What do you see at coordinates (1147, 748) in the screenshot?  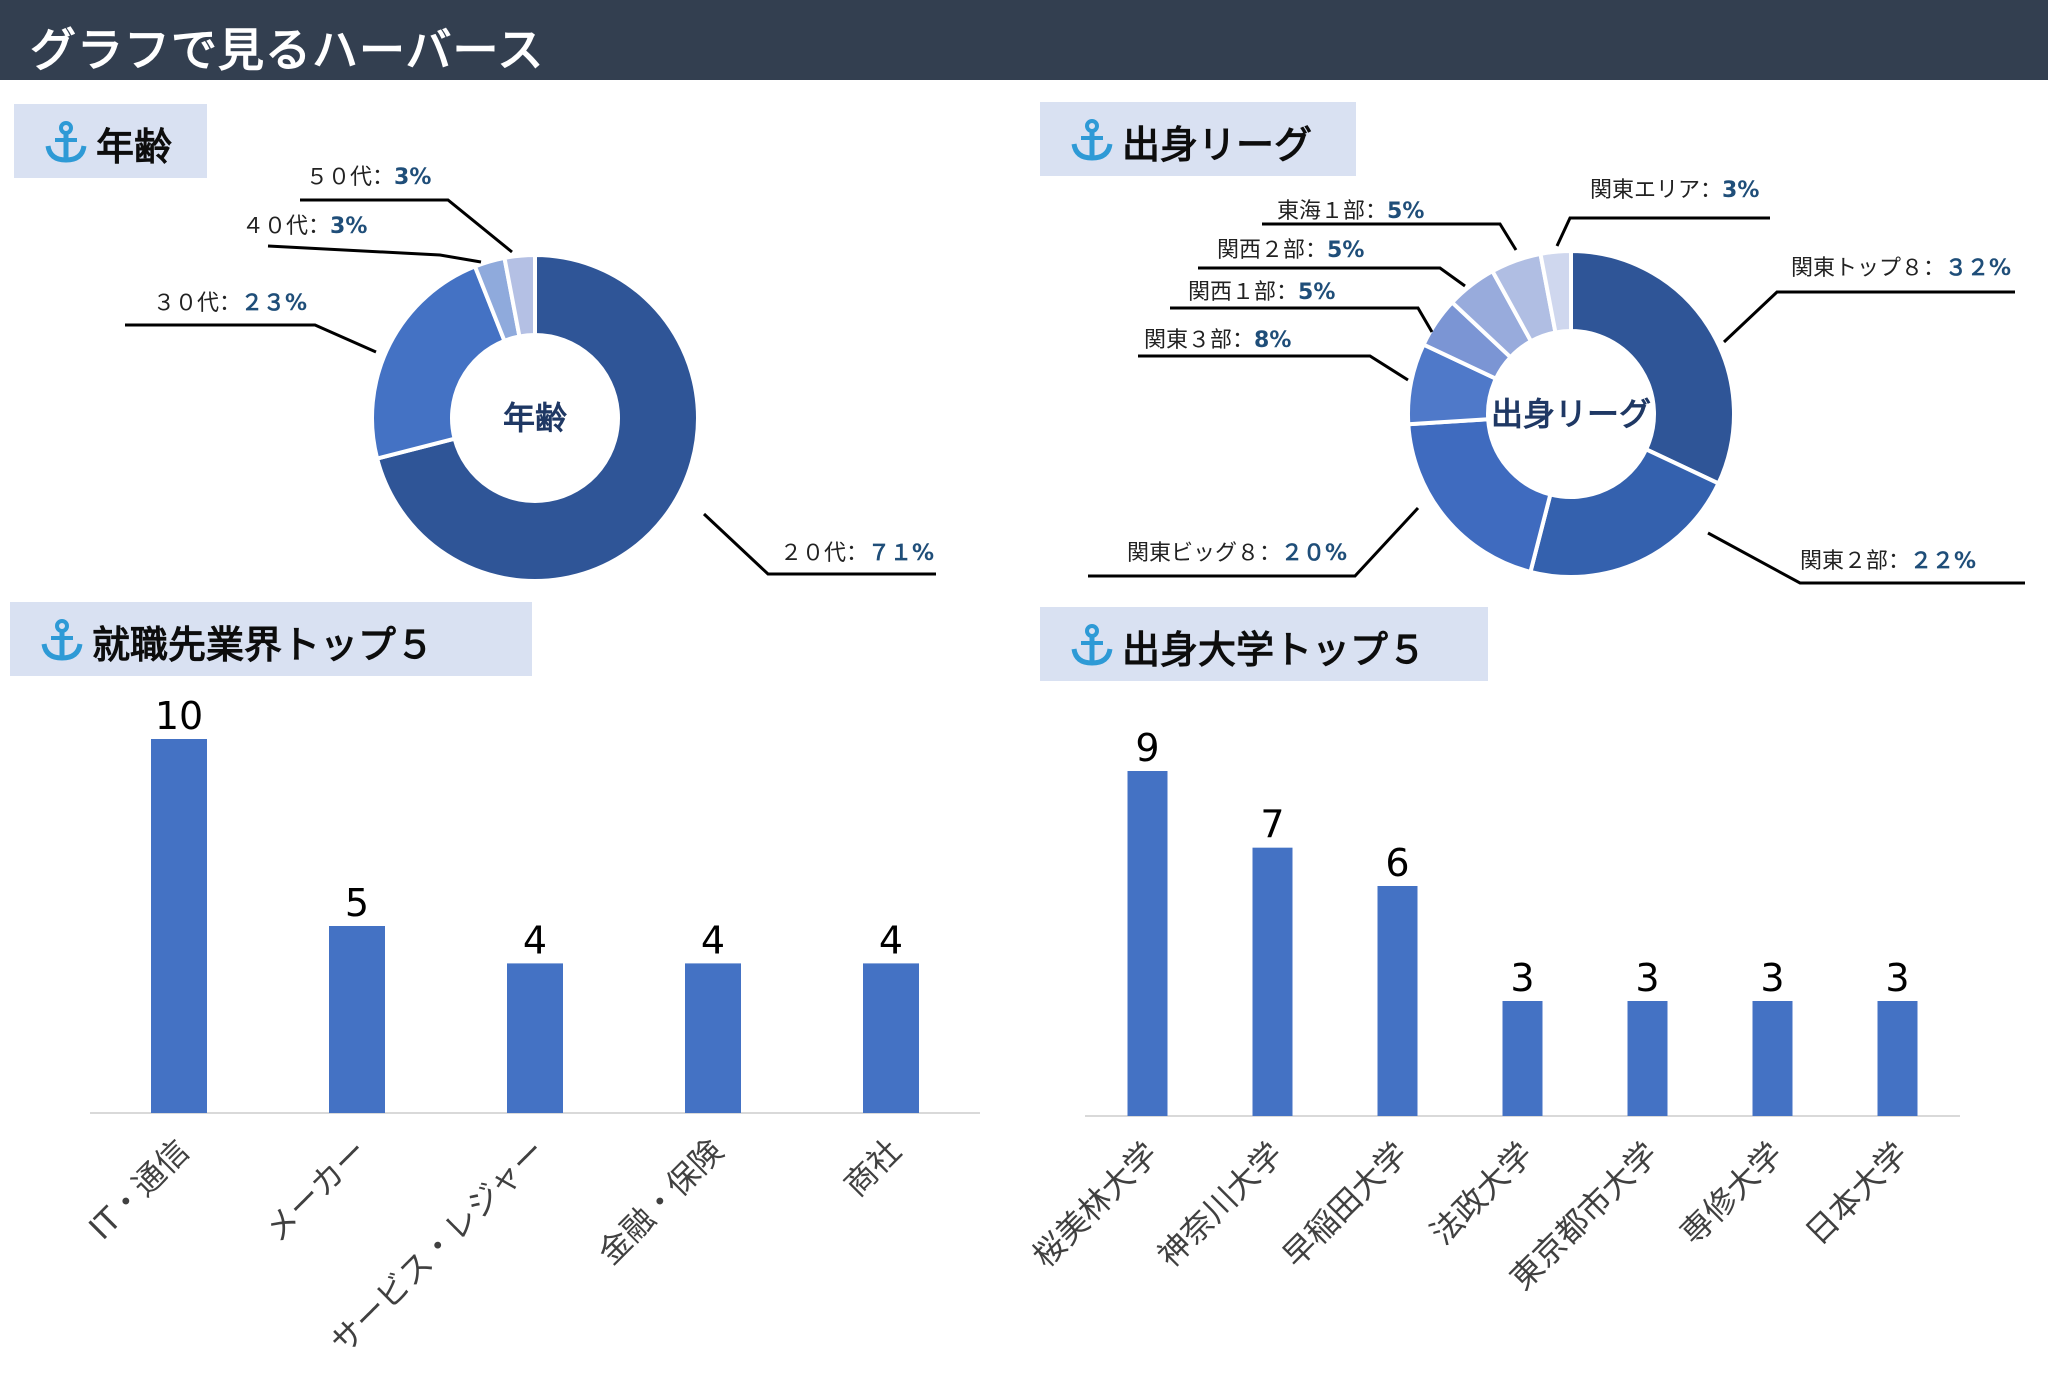 I see `university-value-label: 9` at bounding box center [1147, 748].